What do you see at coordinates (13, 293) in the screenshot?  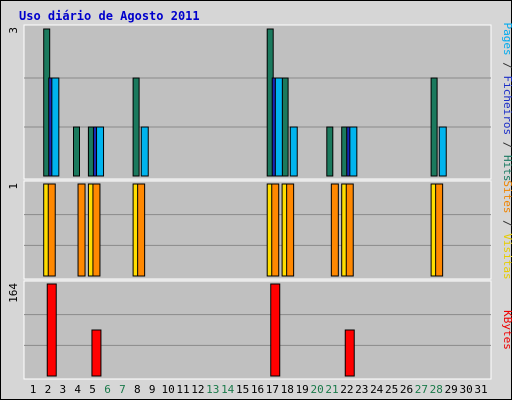 I see `panel-kbytes-ymax-label: 164` at bounding box center [13, 293].